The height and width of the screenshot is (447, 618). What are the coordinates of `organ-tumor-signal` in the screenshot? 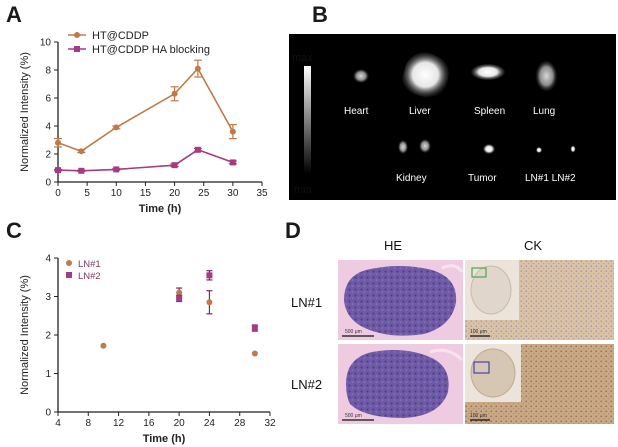 It's located at (489, 149).